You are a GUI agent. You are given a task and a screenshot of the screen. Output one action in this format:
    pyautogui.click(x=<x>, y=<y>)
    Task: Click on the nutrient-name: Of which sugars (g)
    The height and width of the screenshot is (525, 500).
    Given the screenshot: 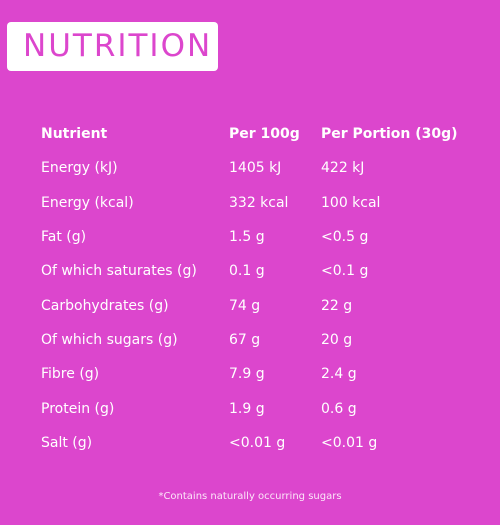 What is the action you would take?
    pyautogui.click(x=109, y=339)
    